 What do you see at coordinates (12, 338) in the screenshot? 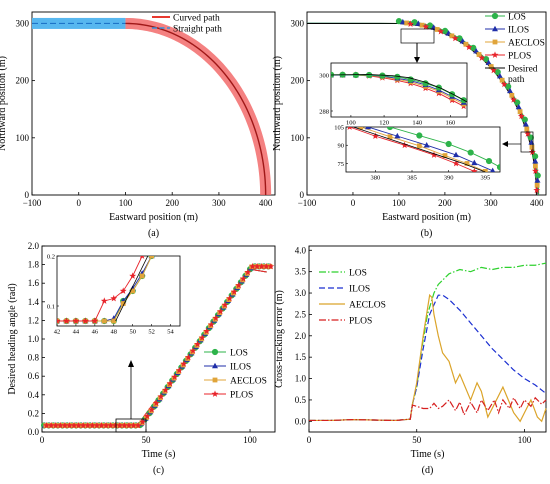
I see `c-y-axis-label: Desired heading angle (rad)` at bounding box center [12, 338].